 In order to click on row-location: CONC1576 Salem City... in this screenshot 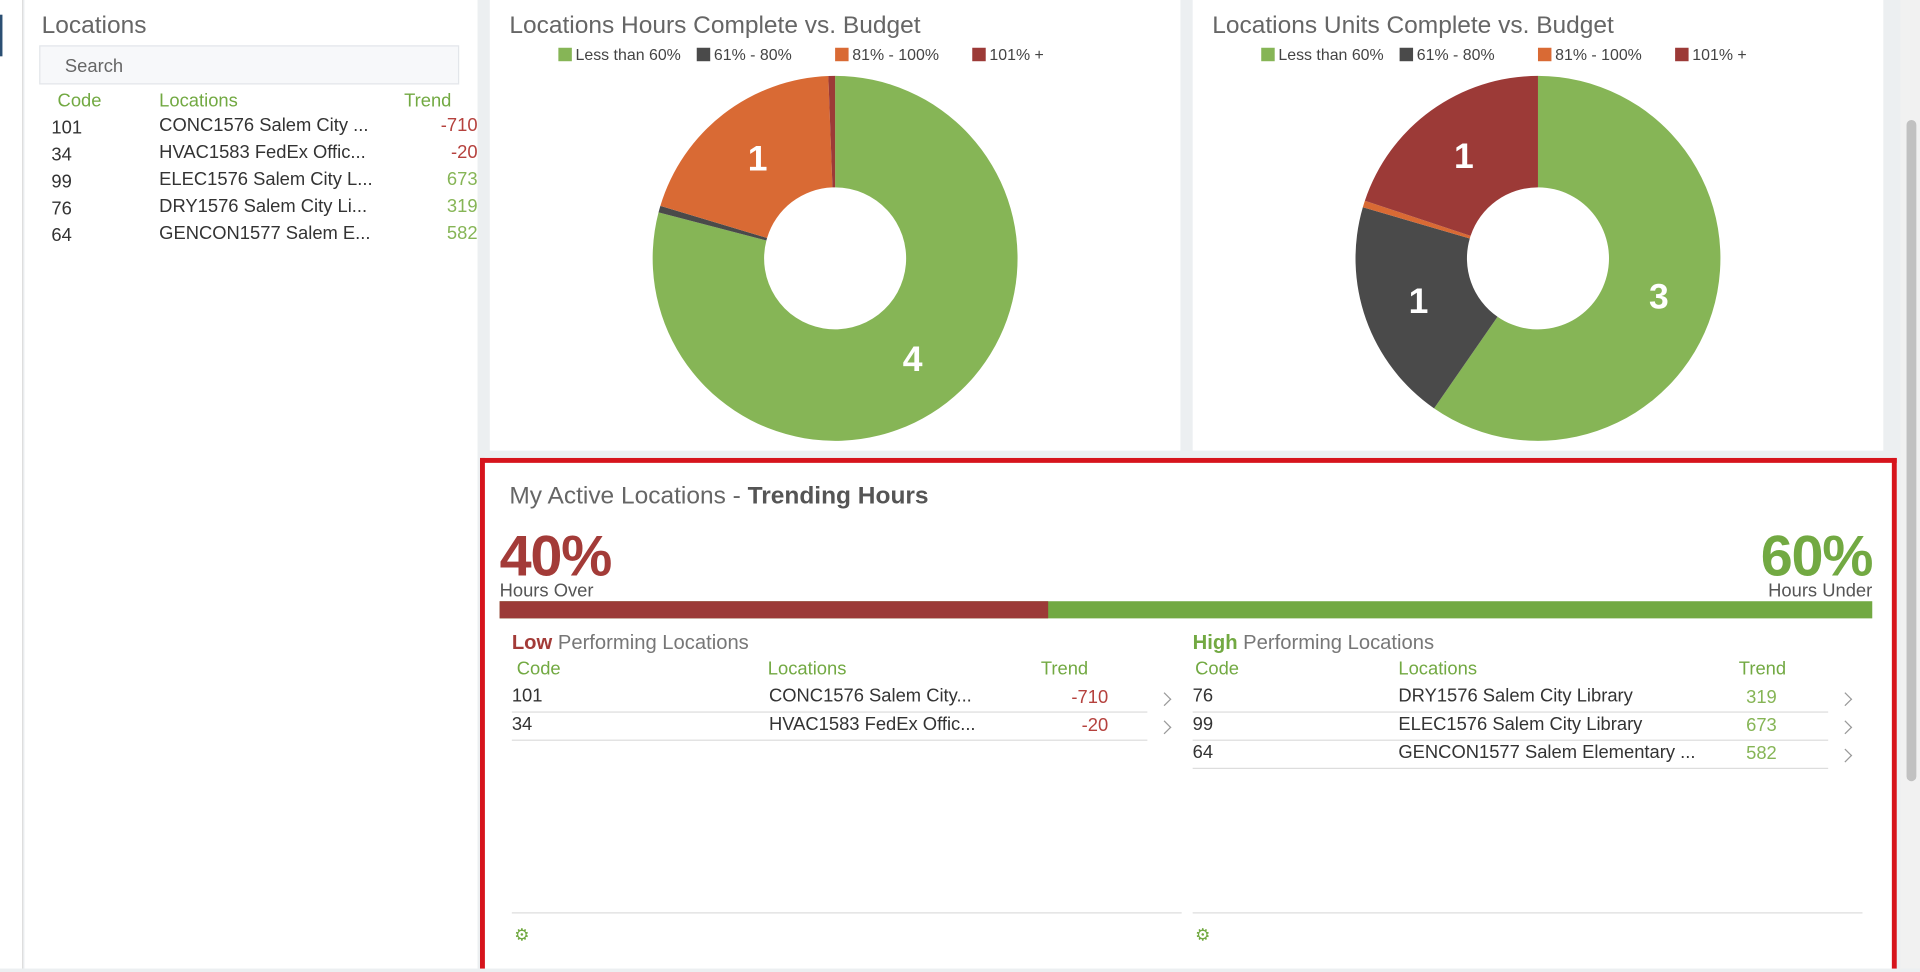, I will do `click(870, 696)`.